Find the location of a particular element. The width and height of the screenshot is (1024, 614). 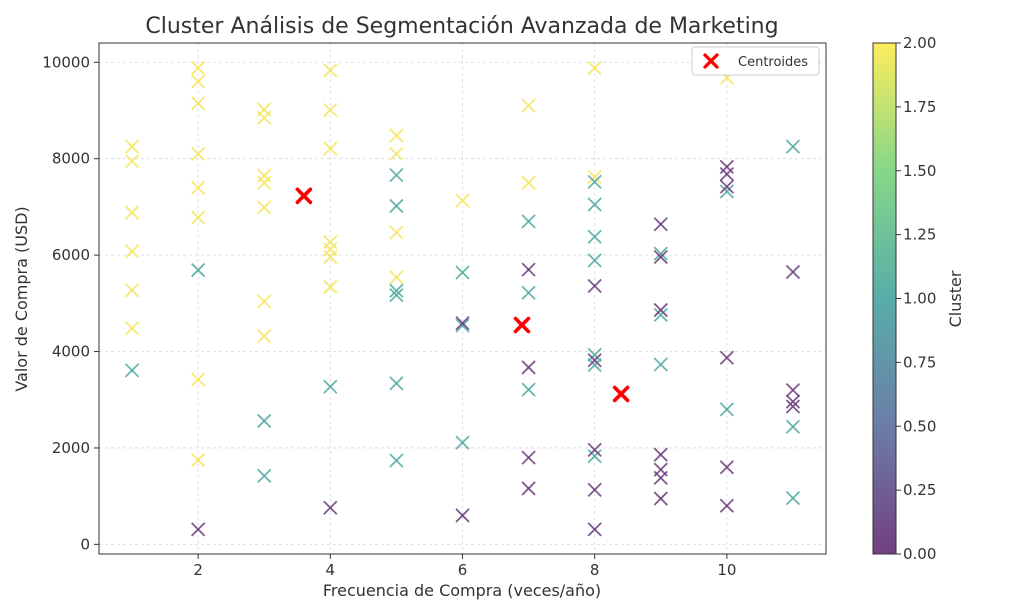

colorbar-tick-label: 0.00 is located at coordinates (919, 554).